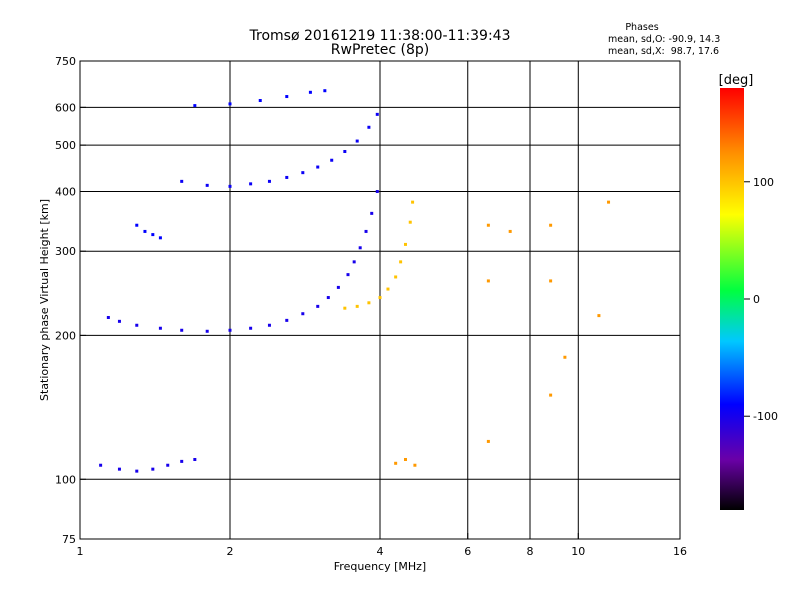  Describe the element at coordinates (732, 299) in the screenshot. I see `colorbar` at that location.